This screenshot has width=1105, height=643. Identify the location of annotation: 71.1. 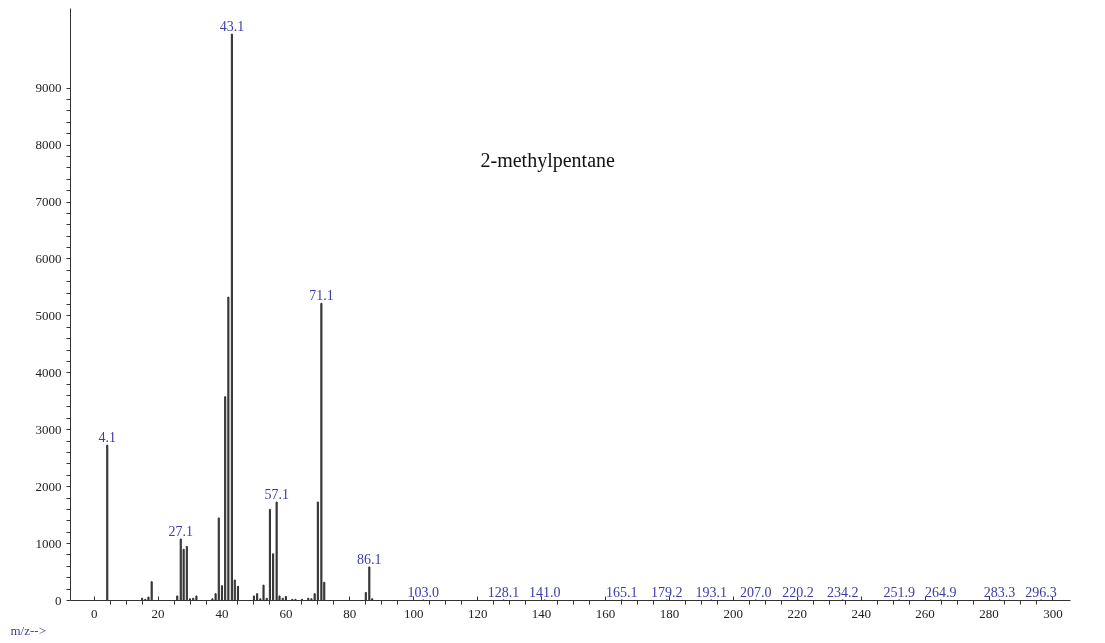
(321, 296).